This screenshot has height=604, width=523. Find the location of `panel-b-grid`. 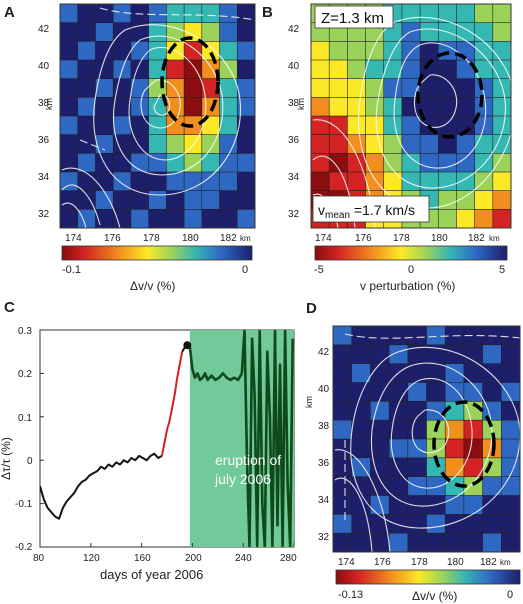

panel-b-grid is located at coordinates (411, 116).